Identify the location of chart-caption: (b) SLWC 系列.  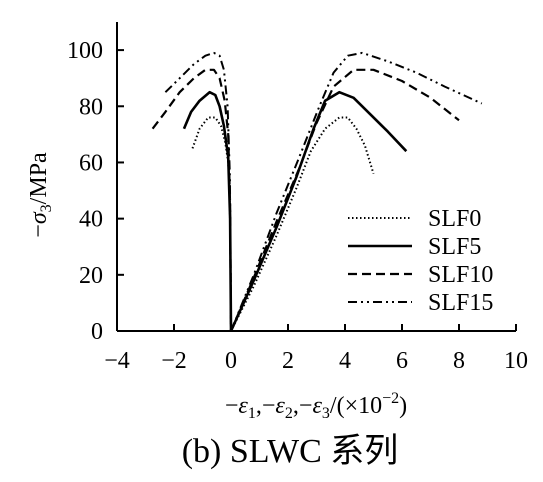
(290, 451).